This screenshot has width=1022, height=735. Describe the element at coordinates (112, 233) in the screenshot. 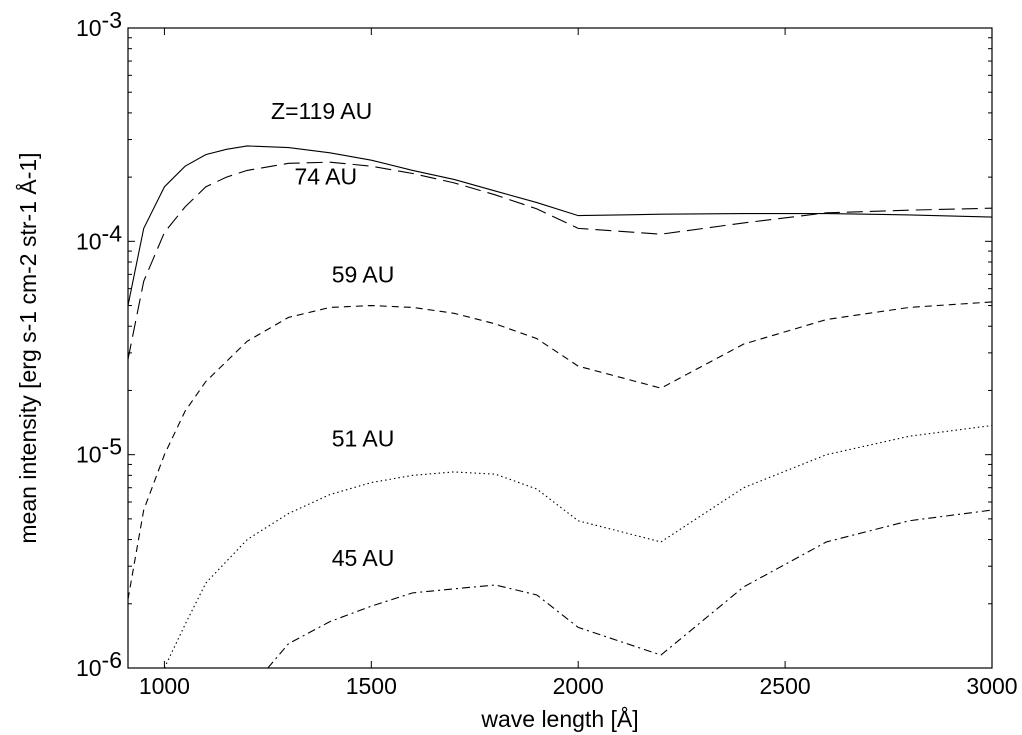

I see `y-tick-label-exponent: -4` at that location.